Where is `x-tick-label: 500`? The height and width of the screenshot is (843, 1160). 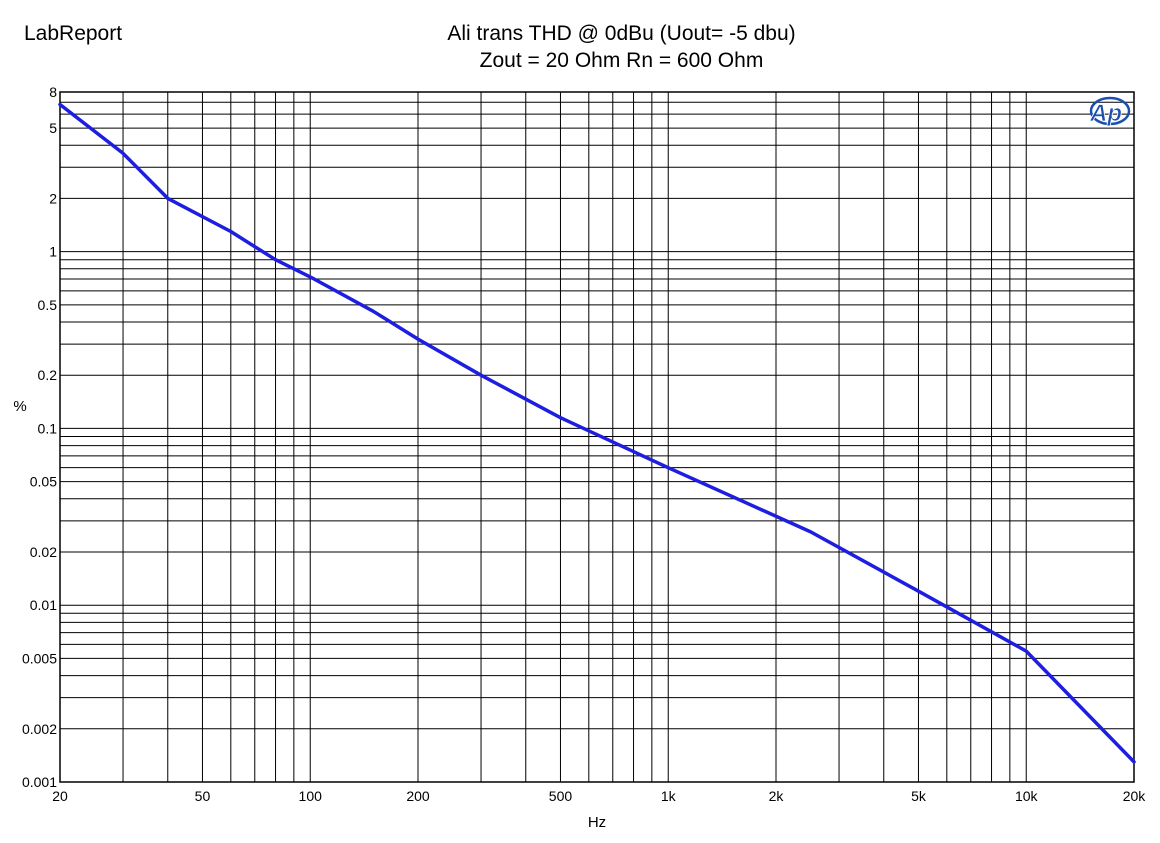 x-tick-label: 500 is located at coordinates (561, 796).